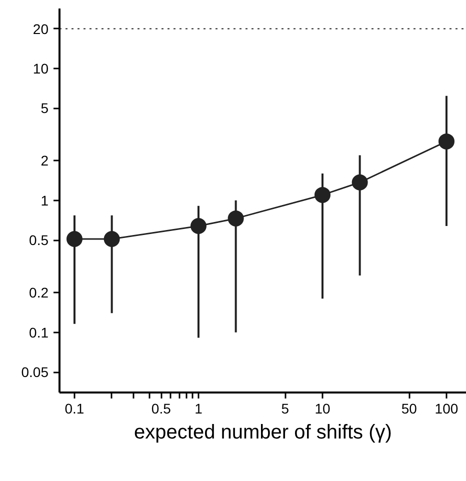 The width and height of the screenshot is (466, 481). What do you see at coordinates (74, 408) in the screenshot?
I see `x-tick-label: 0.1` at bounding box center [74, 408].